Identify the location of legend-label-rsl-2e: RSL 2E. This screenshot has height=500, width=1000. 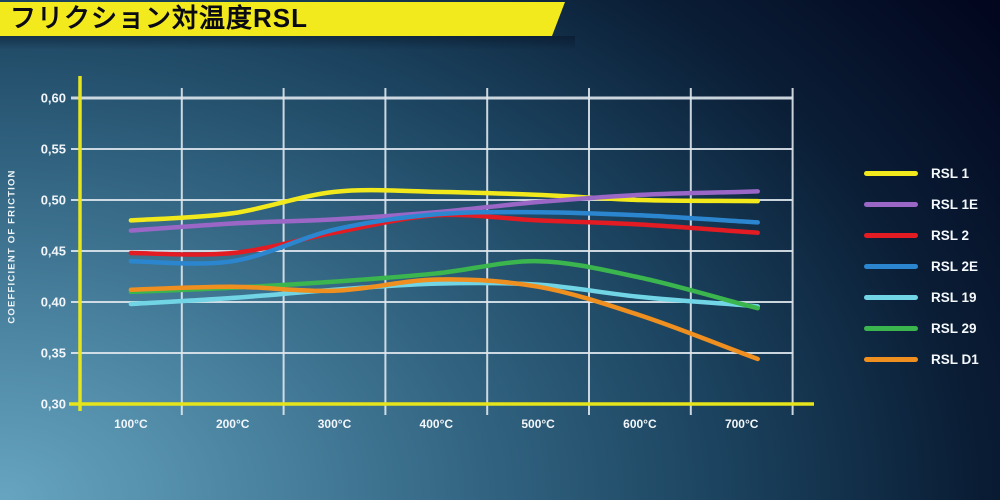
(955, 266).